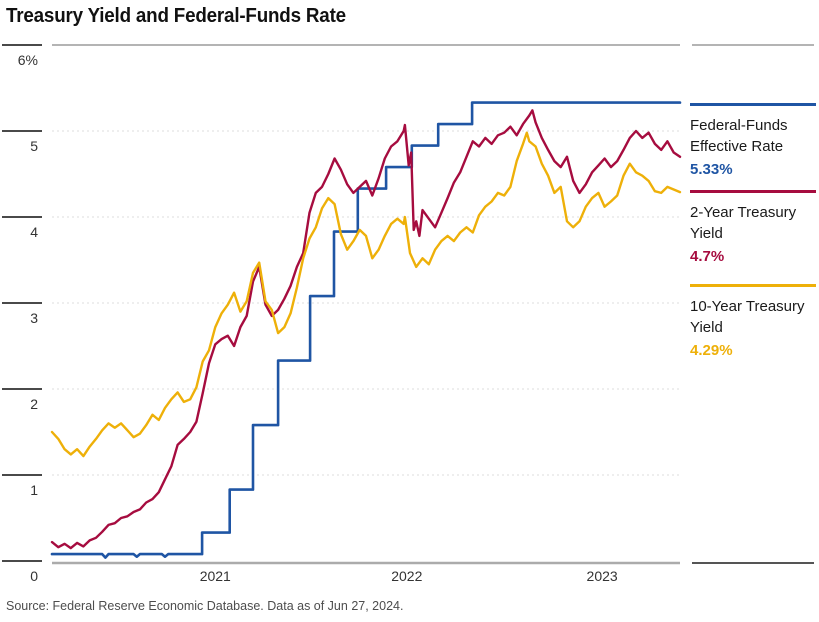 The width and height of the screenshot is (819, 622). I want to click on y-tick-label: 5, so click(34, 146).